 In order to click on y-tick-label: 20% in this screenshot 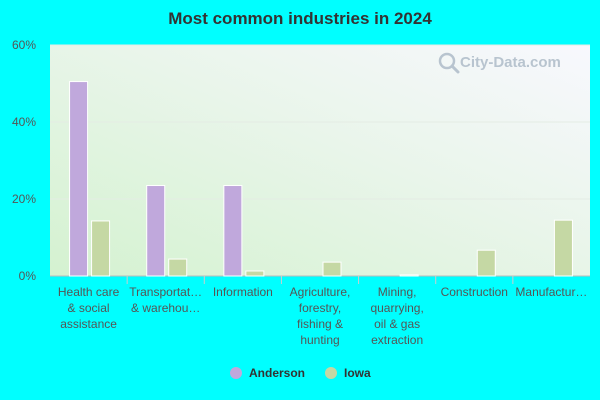, I will do `click(24, 199)`.